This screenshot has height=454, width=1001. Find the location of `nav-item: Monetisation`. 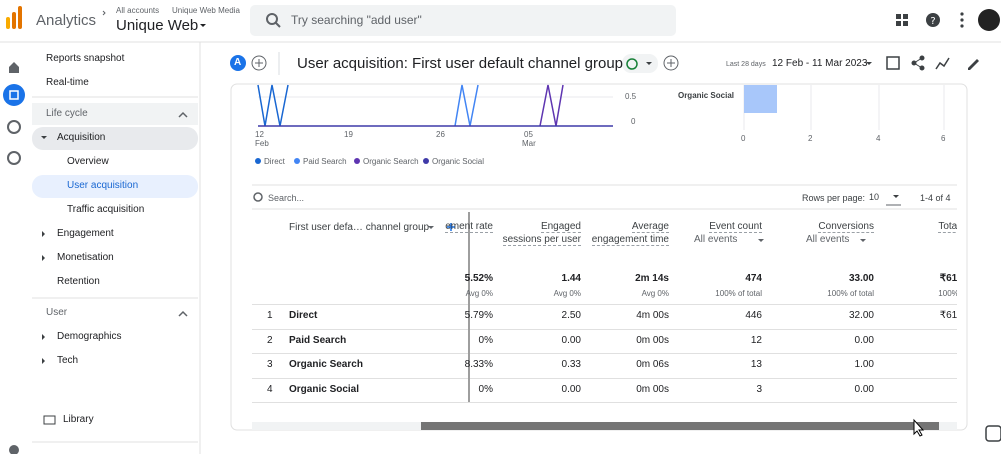

nav-item: Monetisation is located at coordinates (85, 257).